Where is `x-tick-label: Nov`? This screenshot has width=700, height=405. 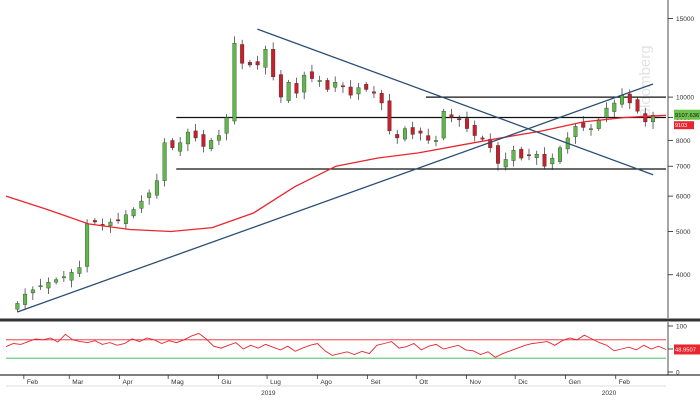 x-tick-label: Nov is located at coordinates (476, 382).